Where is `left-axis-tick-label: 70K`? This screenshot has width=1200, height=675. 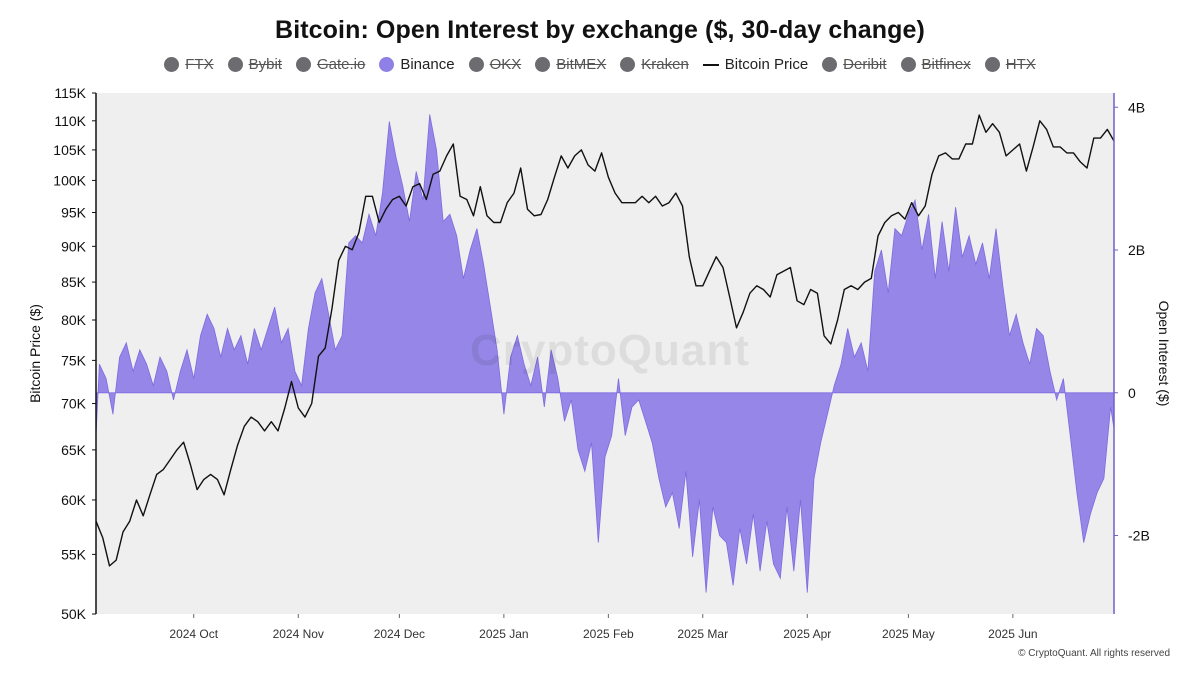 left-axis-tick-label: 70K is located at coordinates (74, 404).